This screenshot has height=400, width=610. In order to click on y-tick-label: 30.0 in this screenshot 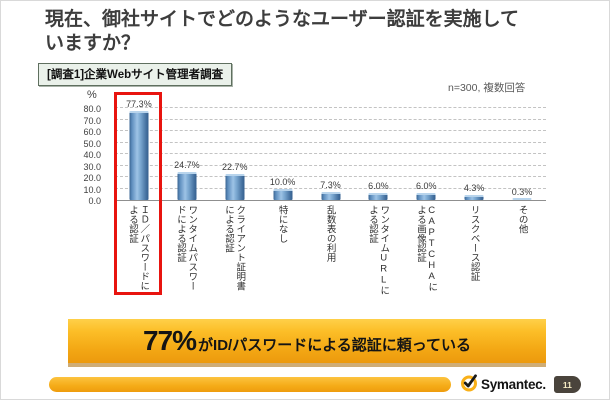, I will do `click(92, 166)`.